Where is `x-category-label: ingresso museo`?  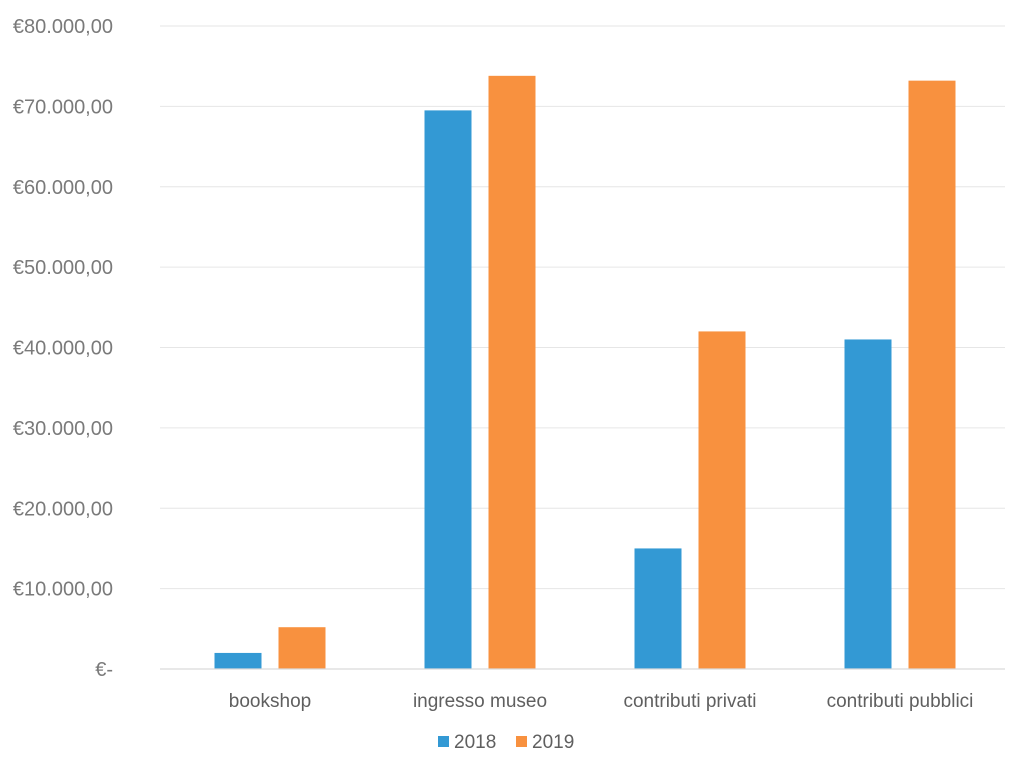
x-category-label: ingresso museo is located at coordinates (480, 701).